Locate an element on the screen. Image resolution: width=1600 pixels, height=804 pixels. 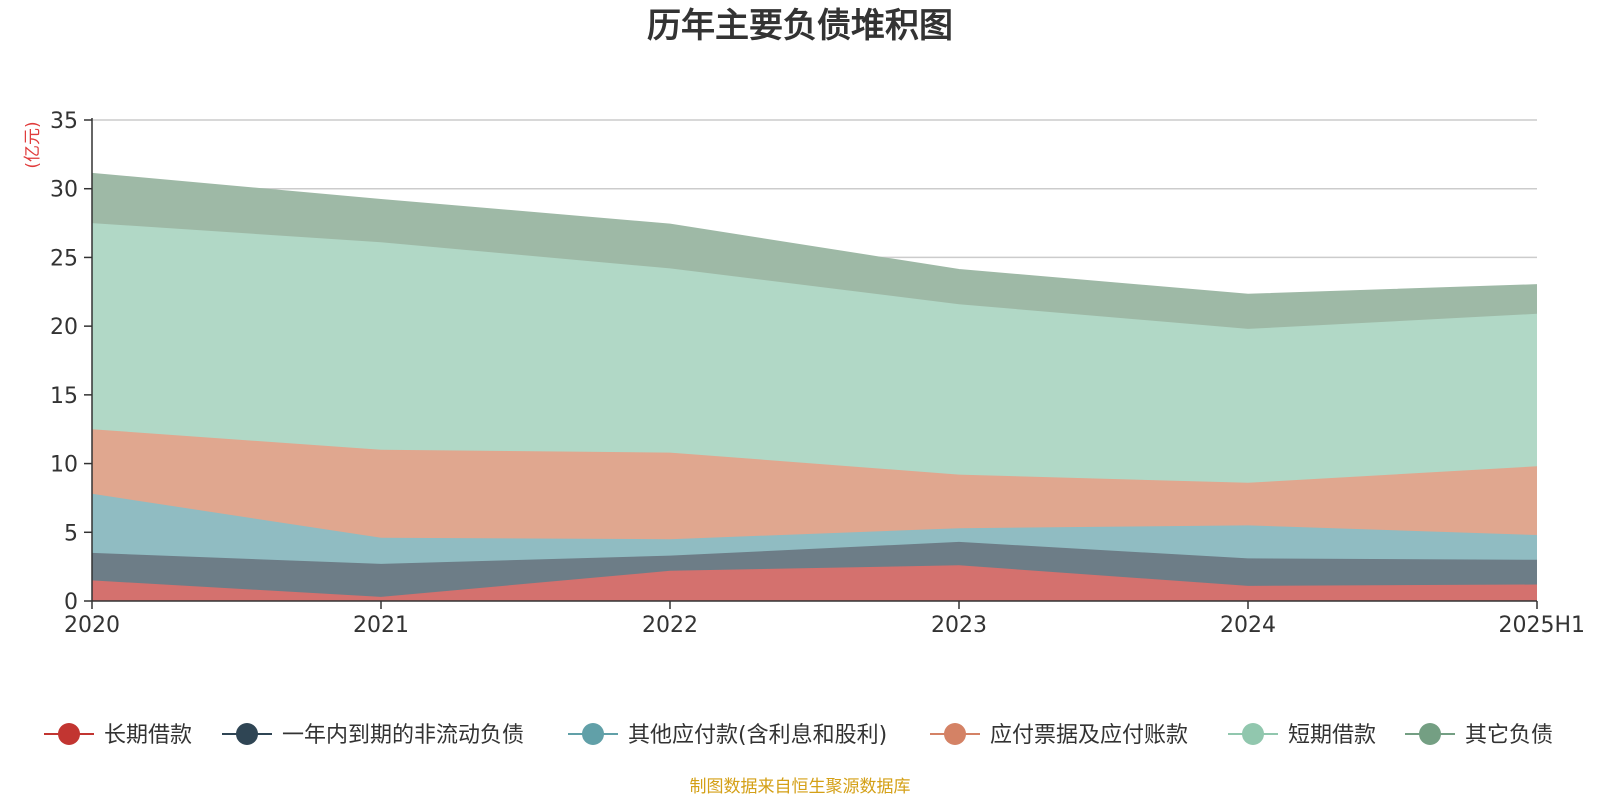
y-tick-label: 15 is located at coordinates (64, 396).